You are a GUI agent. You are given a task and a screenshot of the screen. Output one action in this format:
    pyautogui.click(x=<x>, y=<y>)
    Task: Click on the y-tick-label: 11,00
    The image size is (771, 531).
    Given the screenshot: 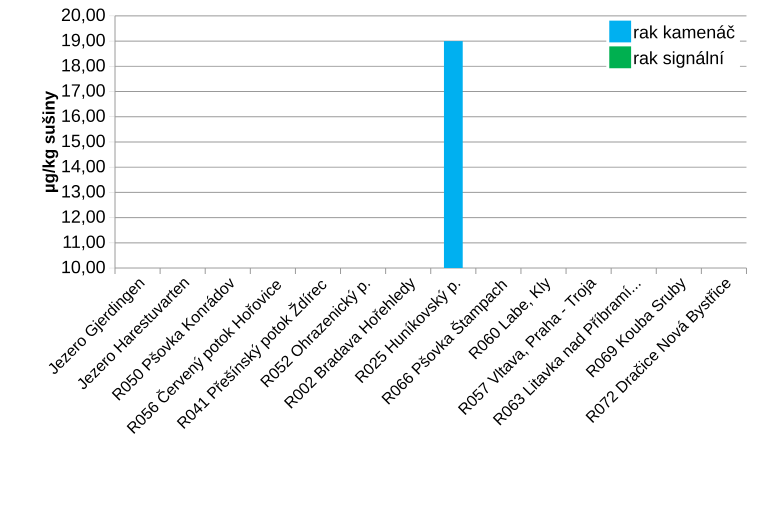 What is the action you would take?
    pyautogui.click(x=84, y=242)
    